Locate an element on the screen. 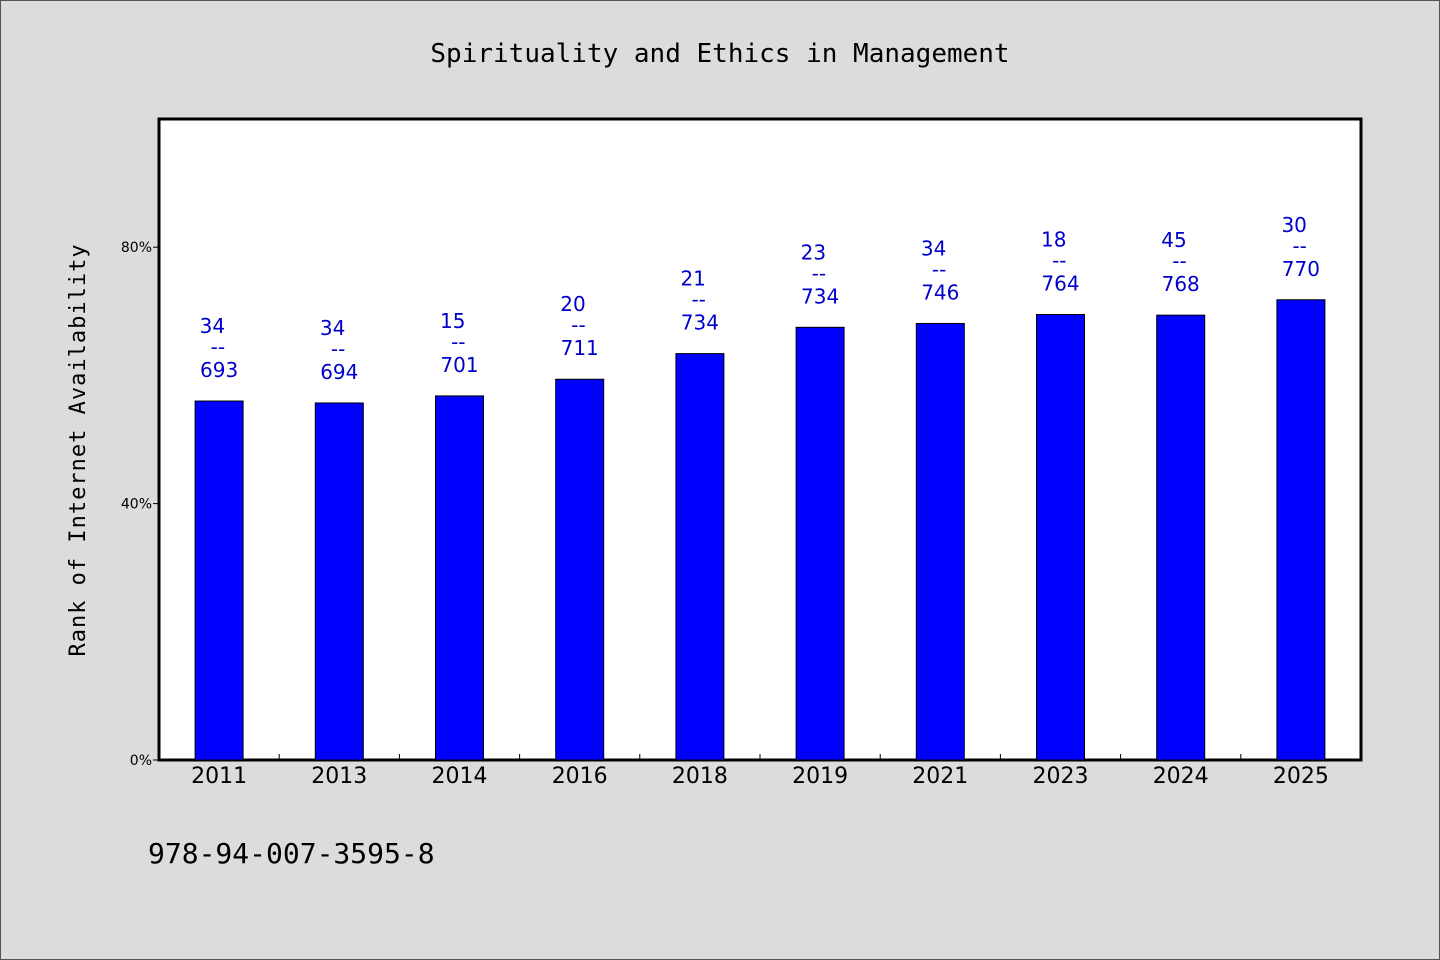 This screenshot has height=960, width=1440. x-tick-label-2025: 2025 is located at coordinates (1301, 776).